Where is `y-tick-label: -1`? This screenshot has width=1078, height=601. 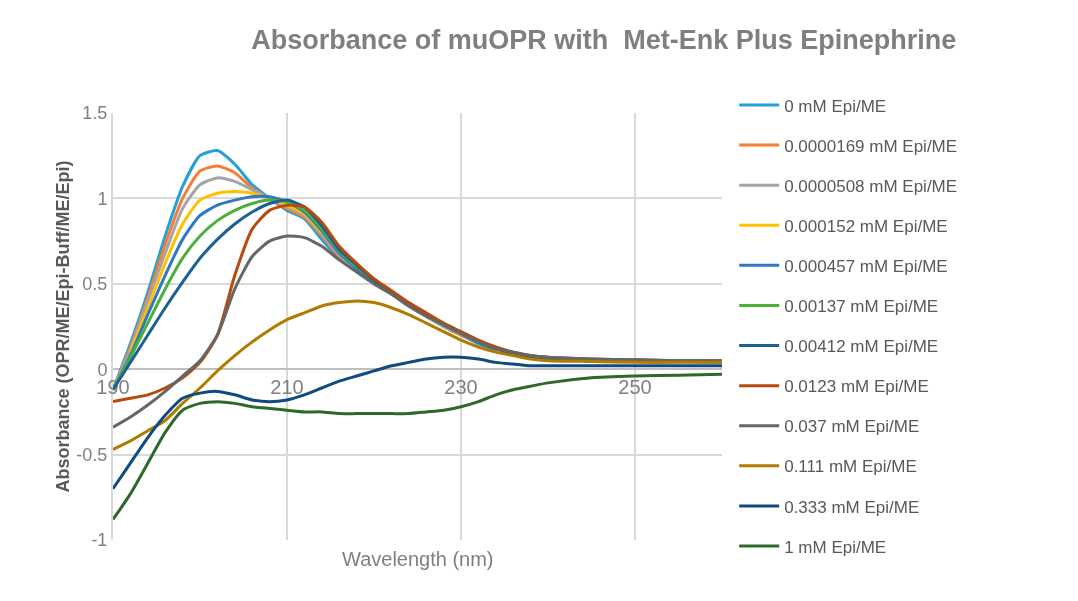 y-tick-label: -1 is located at coordinates (99, 540).